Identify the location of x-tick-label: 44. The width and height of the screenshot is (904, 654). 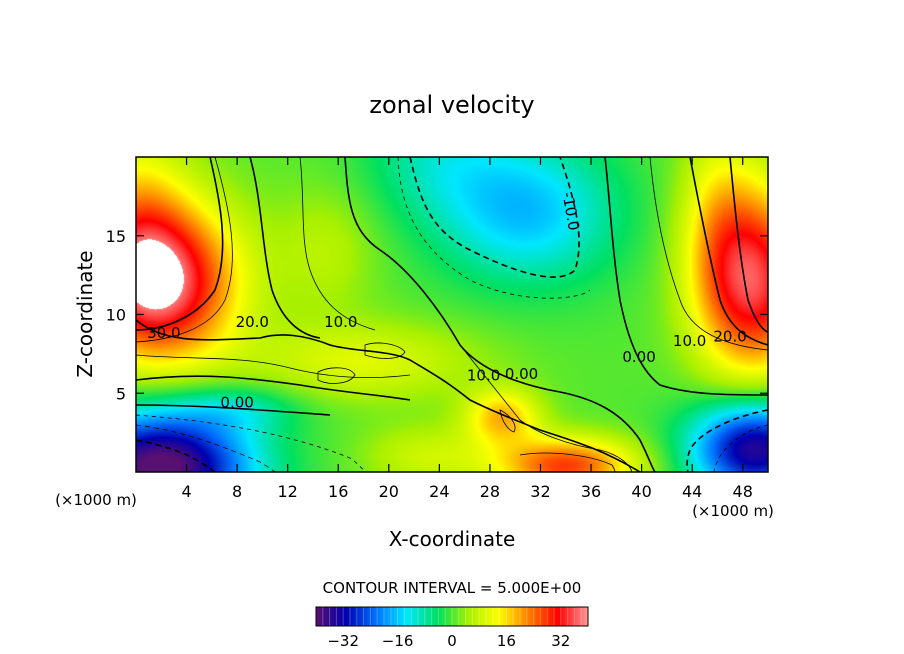
(692, 491).